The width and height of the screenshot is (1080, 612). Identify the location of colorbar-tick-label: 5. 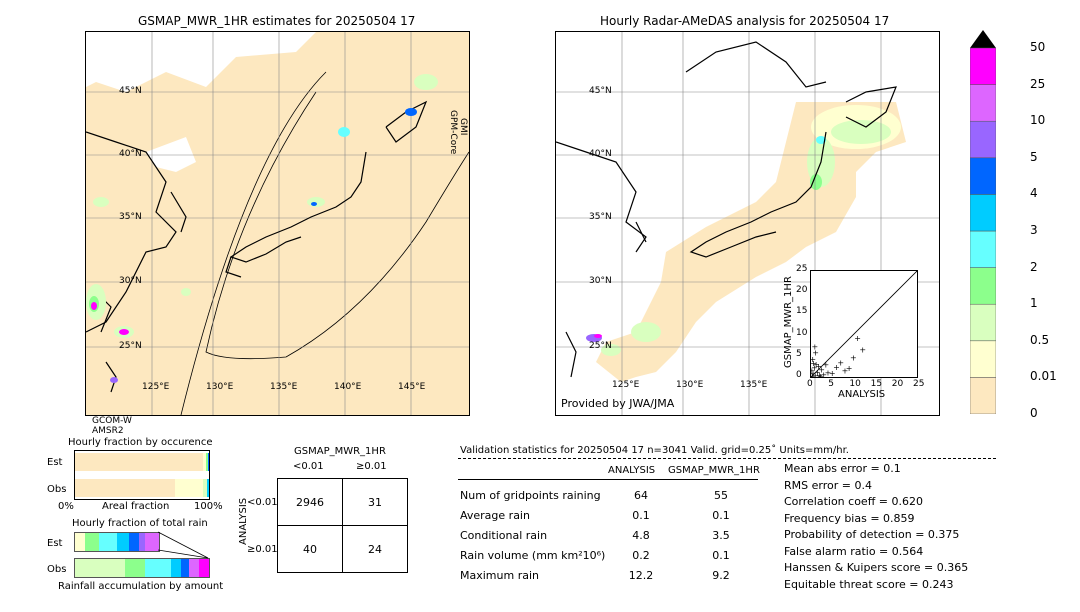
(1034, 156).